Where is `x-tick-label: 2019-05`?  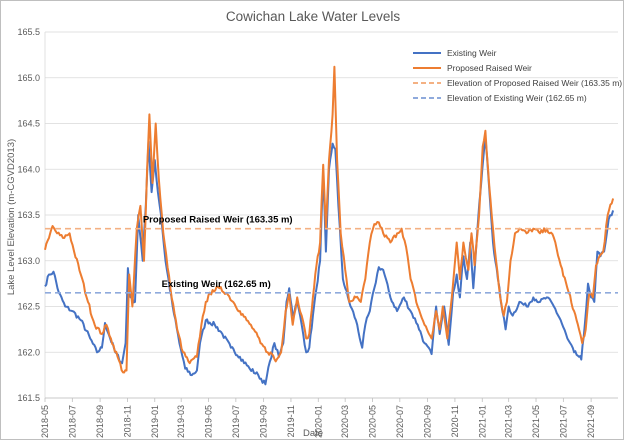 x-tick-label: 2019-05 is located at coordinates (209, 421).